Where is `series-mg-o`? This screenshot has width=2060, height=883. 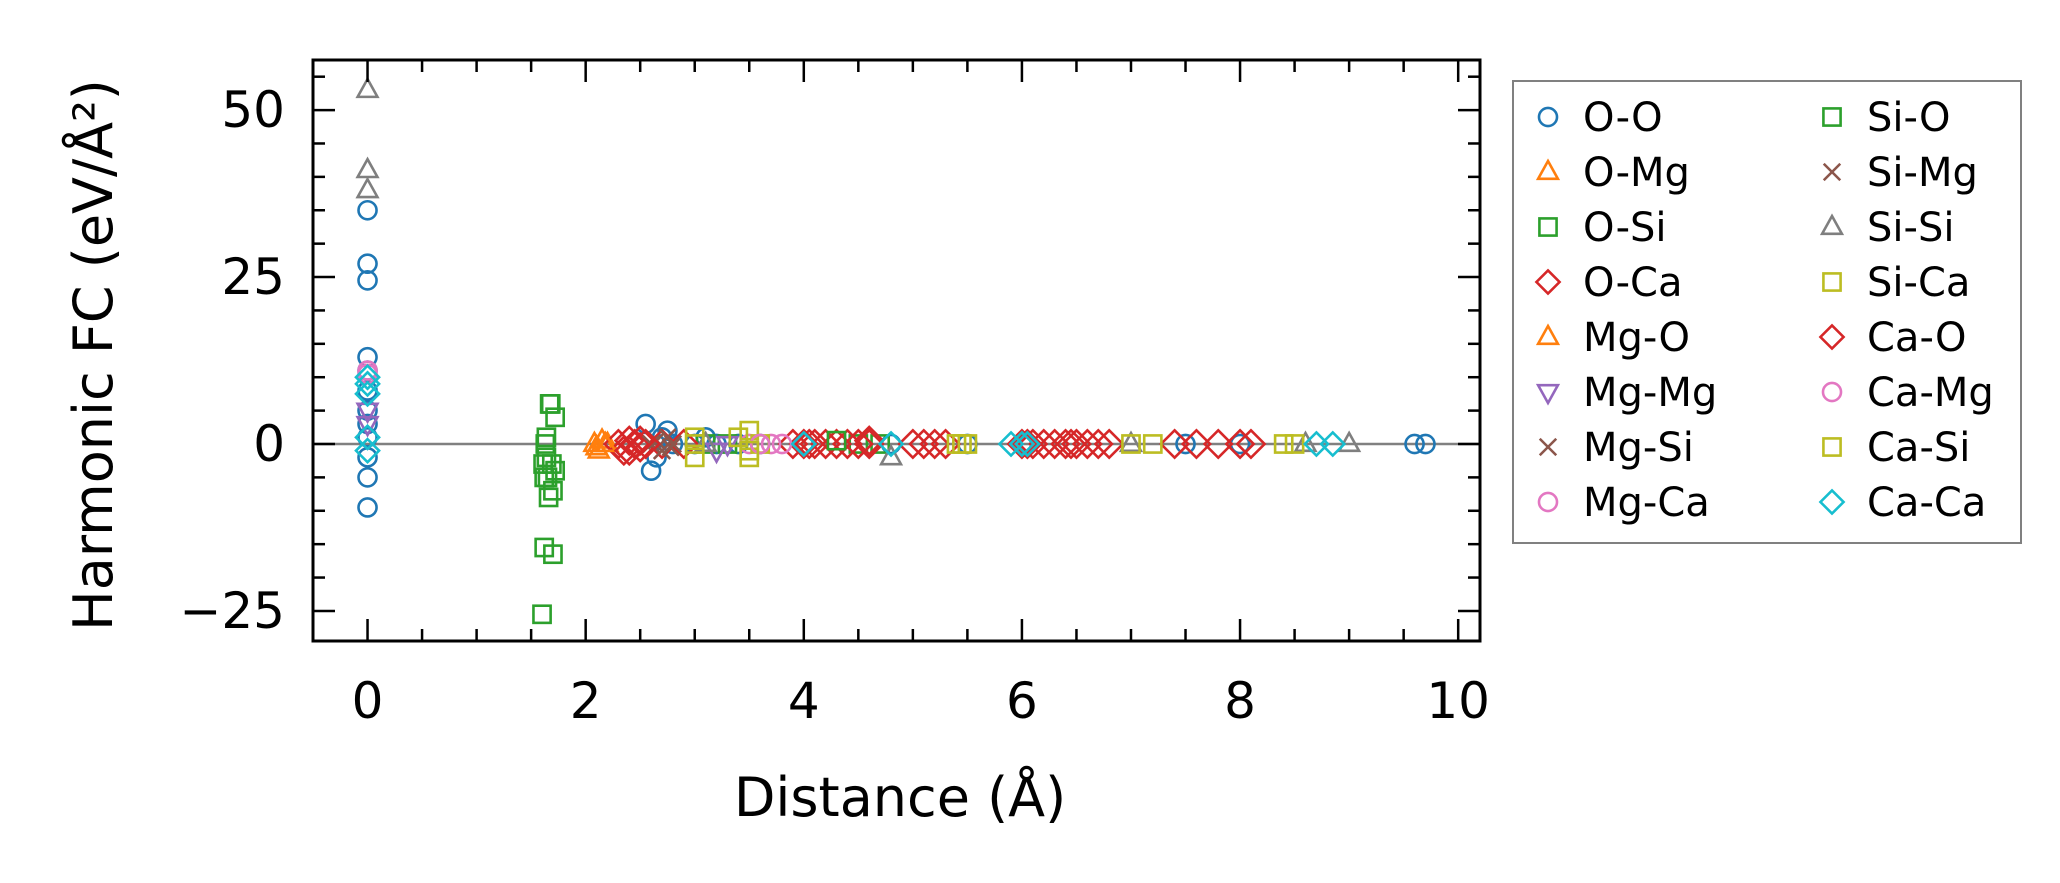 series-mg-o is located at coordinates (601, 443).